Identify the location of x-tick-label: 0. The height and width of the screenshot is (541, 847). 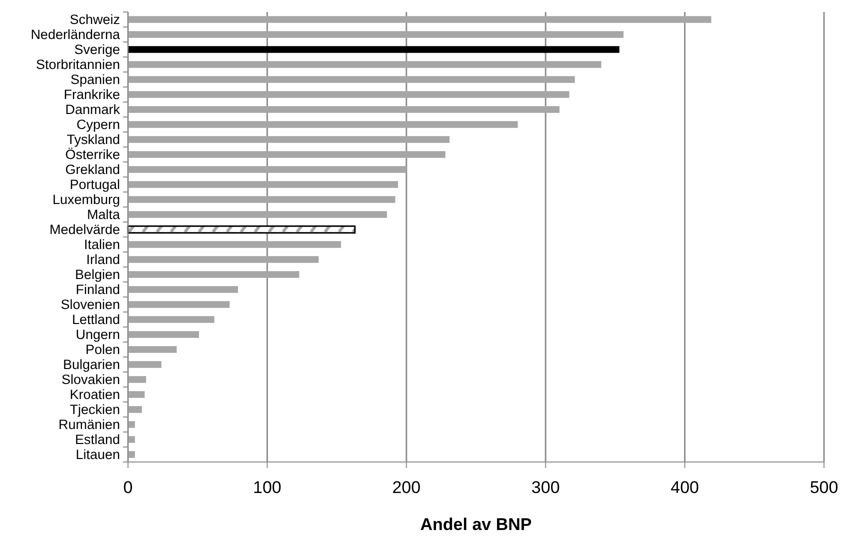
(128, 488).